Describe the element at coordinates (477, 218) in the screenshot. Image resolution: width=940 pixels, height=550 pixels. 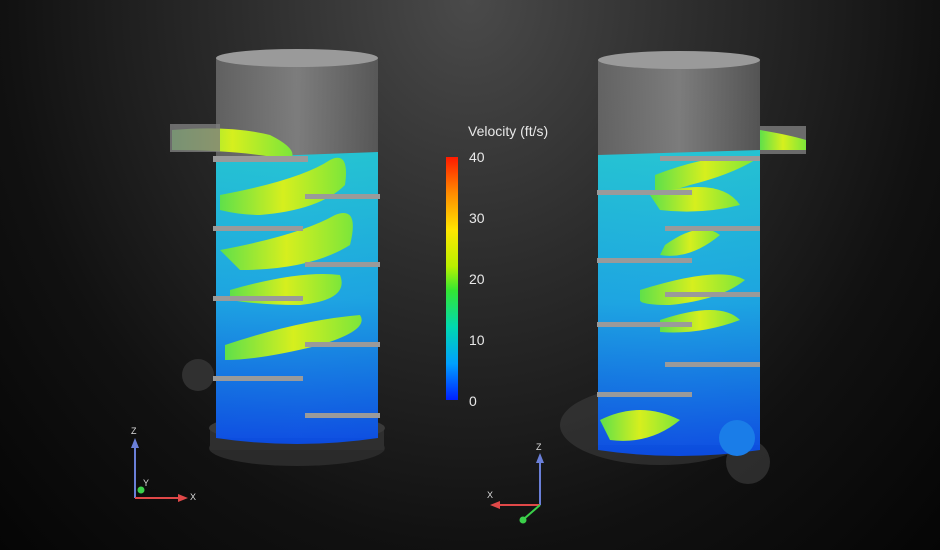
I see `colorbar-tick-30: 30` at that location.